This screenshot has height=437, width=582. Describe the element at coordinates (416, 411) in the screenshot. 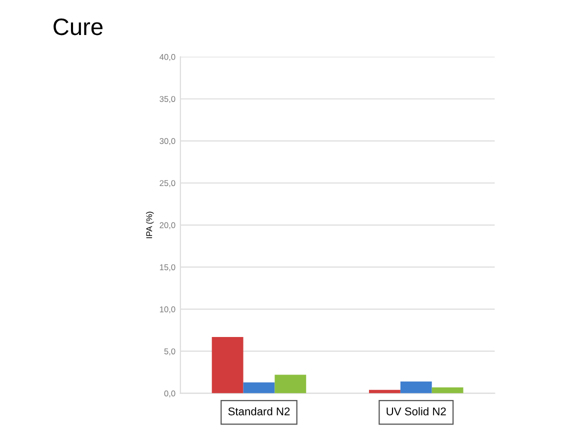

I see `x-tick-label: UV Solid N2` at that location.